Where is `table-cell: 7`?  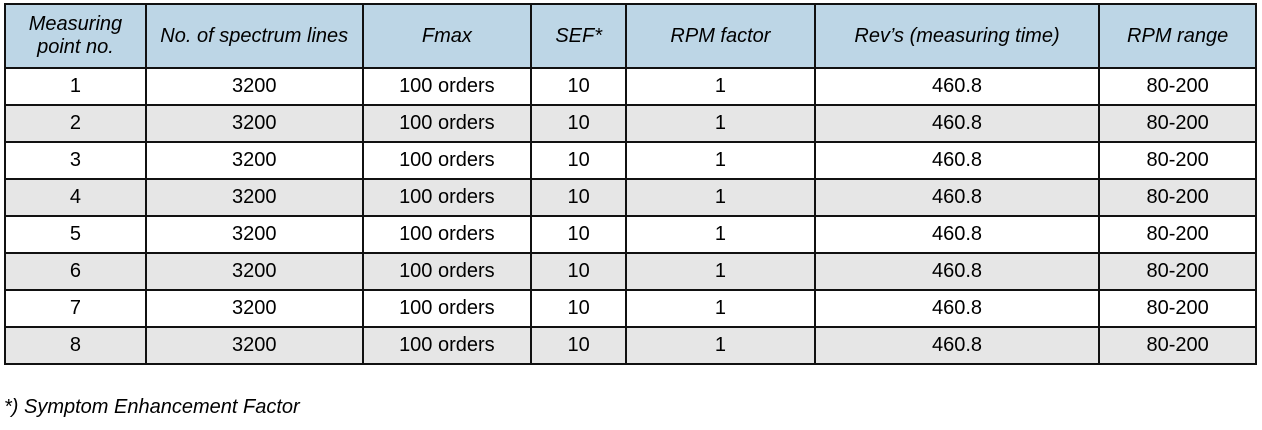
table-cell: 7 is located at coordinates (75, 308).